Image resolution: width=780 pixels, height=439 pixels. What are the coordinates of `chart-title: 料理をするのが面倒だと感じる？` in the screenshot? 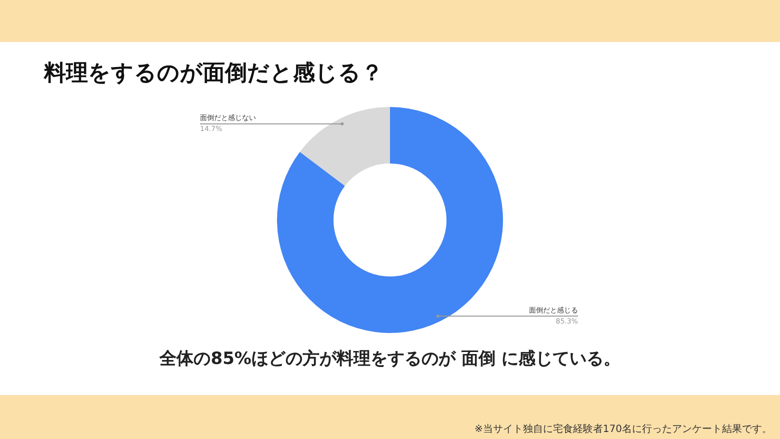 It's located at (213, 74).